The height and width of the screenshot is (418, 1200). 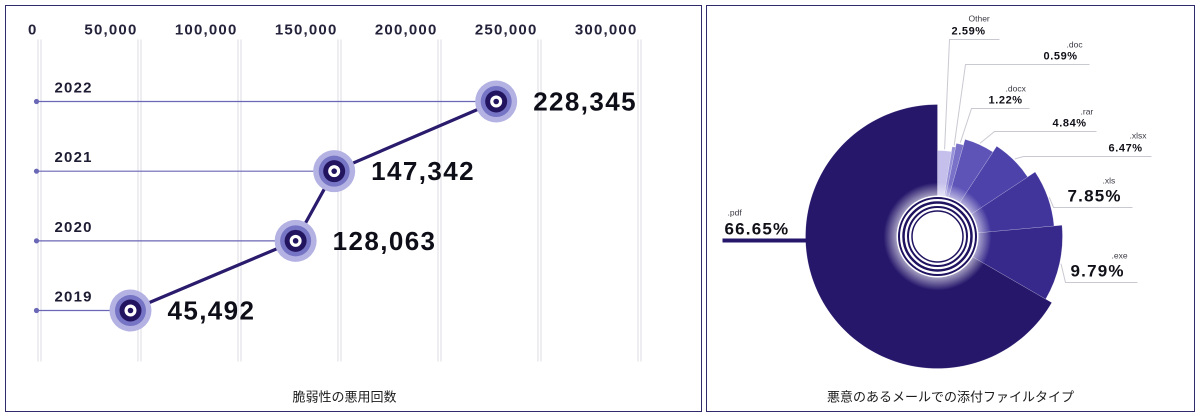 What do you see at coordinates (1087, 112) in the screenshot?
I see `slice-label-rar: .rar` at bounding box center [1087, 112].